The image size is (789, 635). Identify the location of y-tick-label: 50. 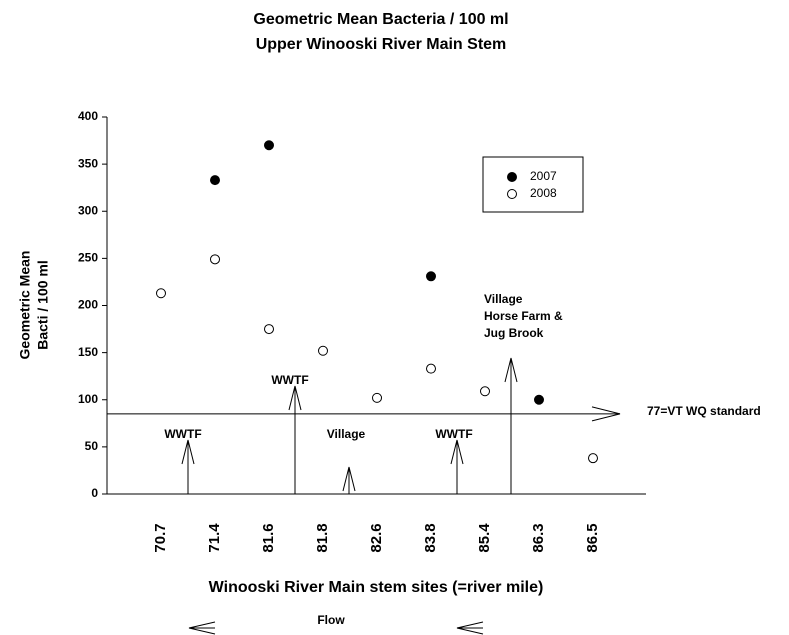
(92, 446).